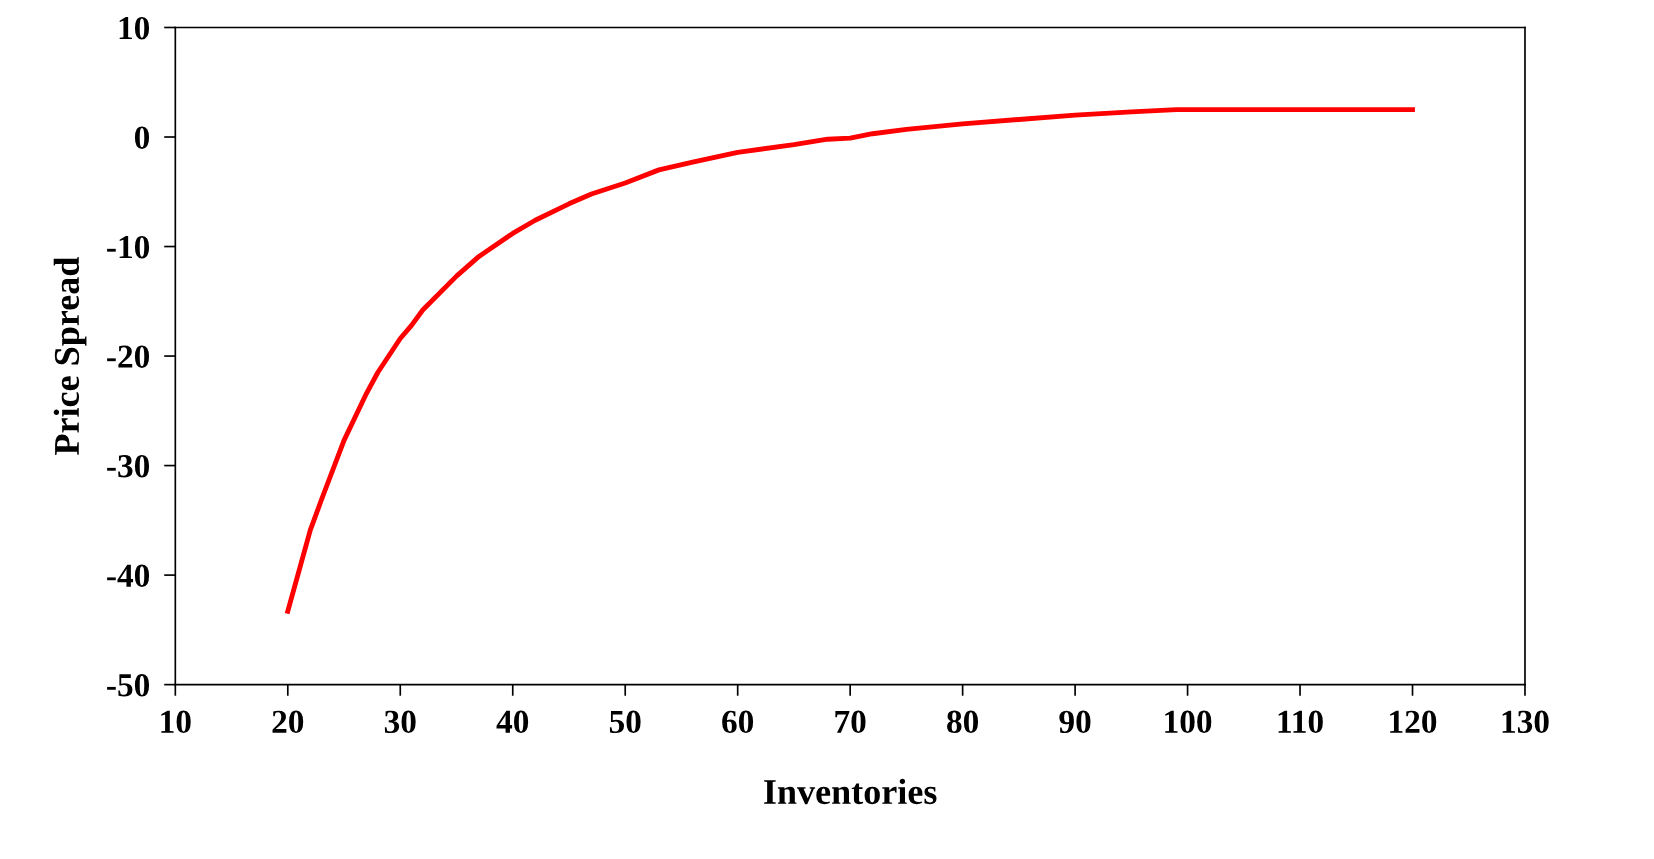  I want to click on x-tick-label: 110, so click(1300, 722).